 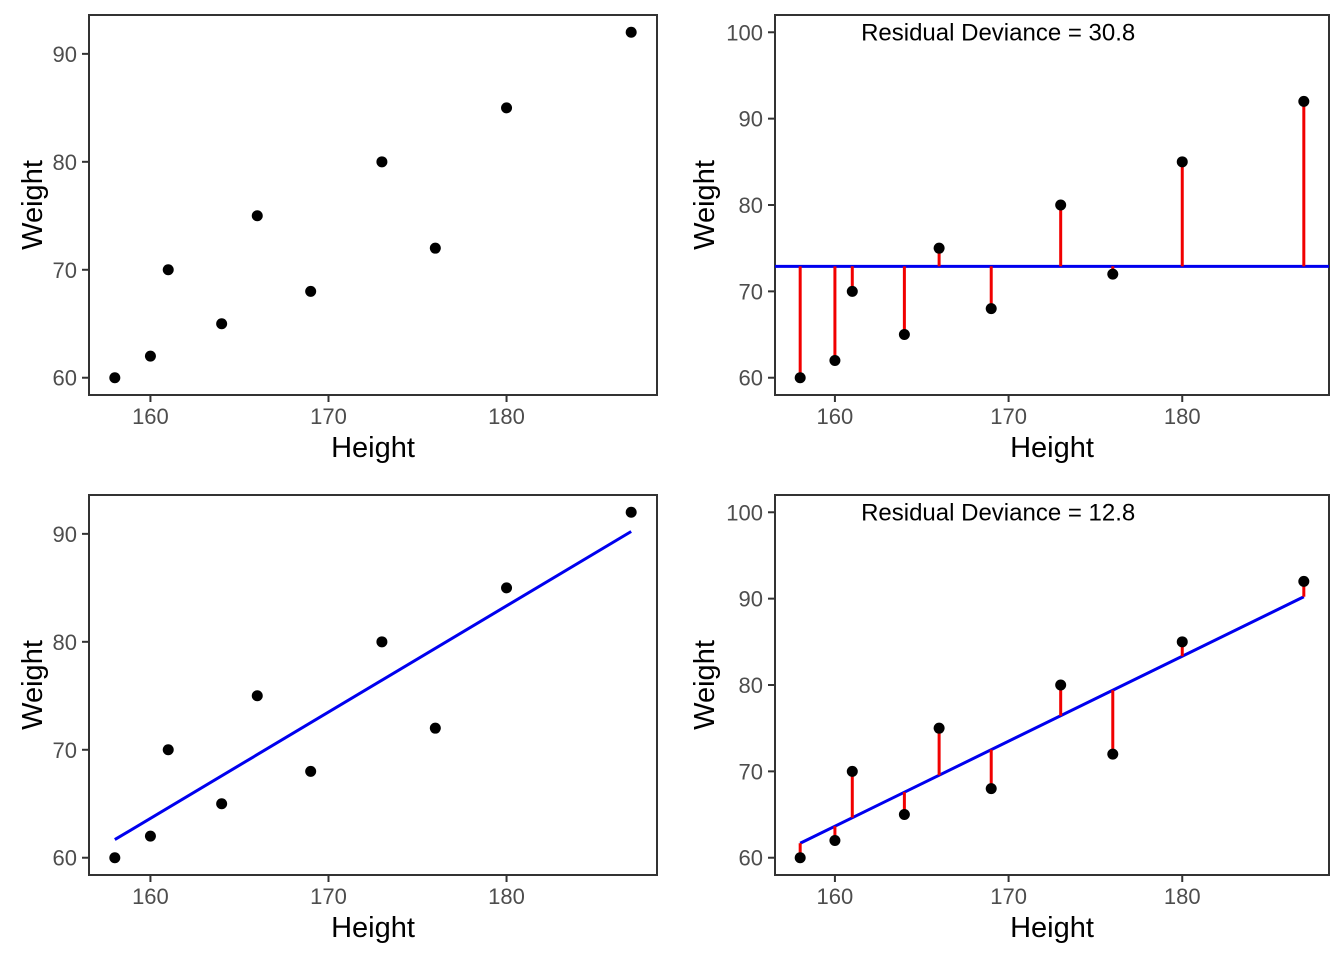 What do you see at coordinates (998, 32) in the screenshot?
I see `residual-deviance-annotation: Residual Deviance = 30.8` at bounding box center [998, 32].